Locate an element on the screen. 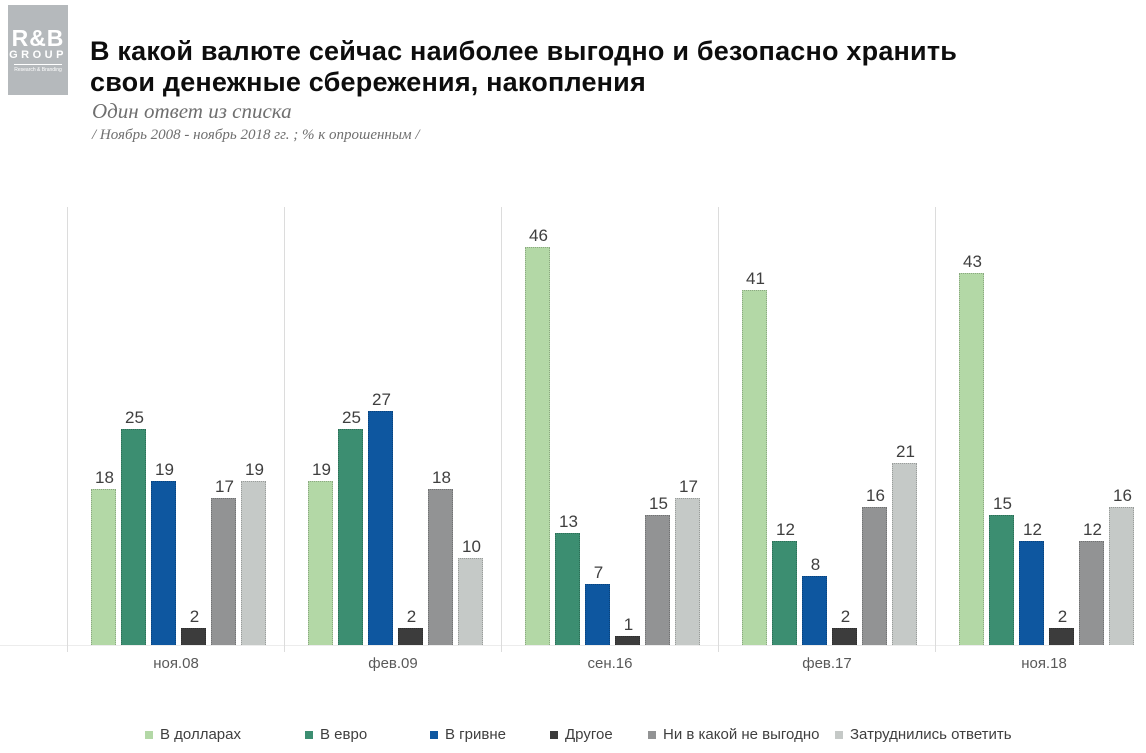 This screenshot has width=1146, height=753. x-axis-baseline is located at coordinates (535, 645).